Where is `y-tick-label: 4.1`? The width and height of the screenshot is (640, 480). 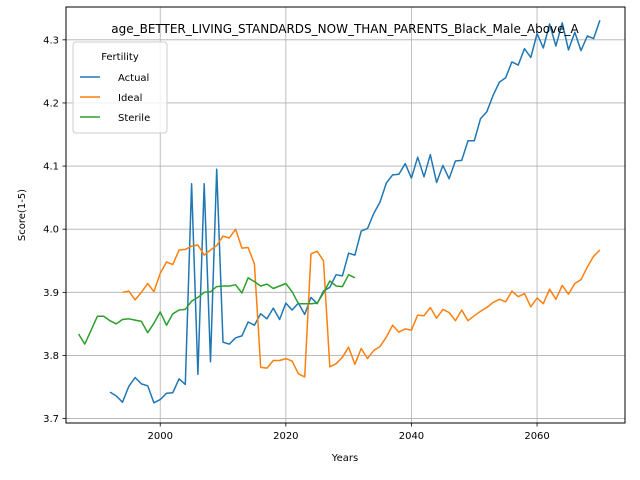
y-tick-label: 4.1 is located at coordinates (51, 167).